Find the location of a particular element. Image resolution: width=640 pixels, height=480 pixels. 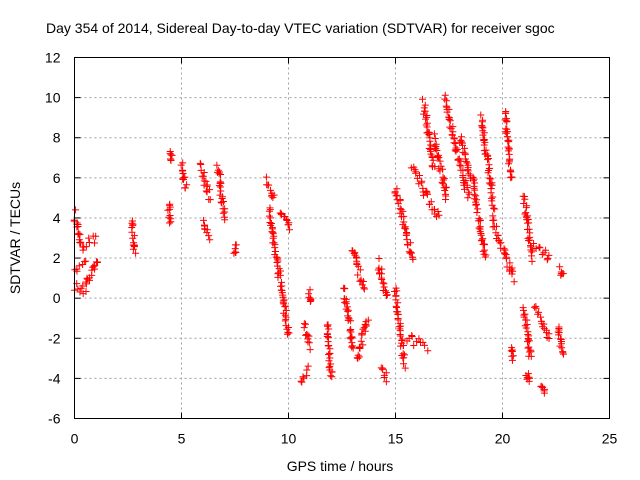

x-tick-label: 5 is located at coordinates (182, 439).